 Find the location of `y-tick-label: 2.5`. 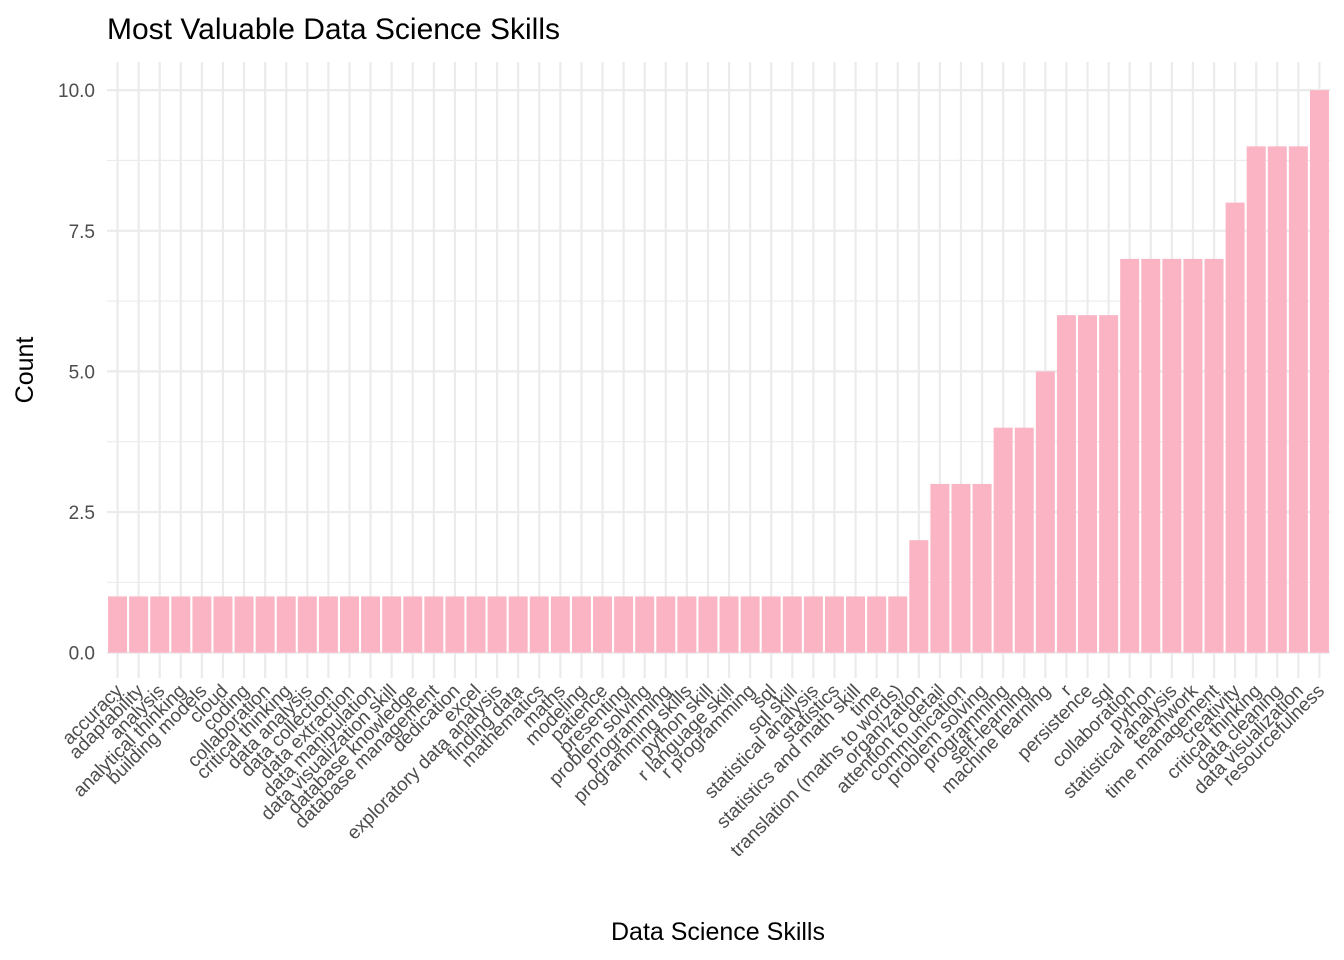

y-tick-label: 2.5 is located at coordinates (82, 513).